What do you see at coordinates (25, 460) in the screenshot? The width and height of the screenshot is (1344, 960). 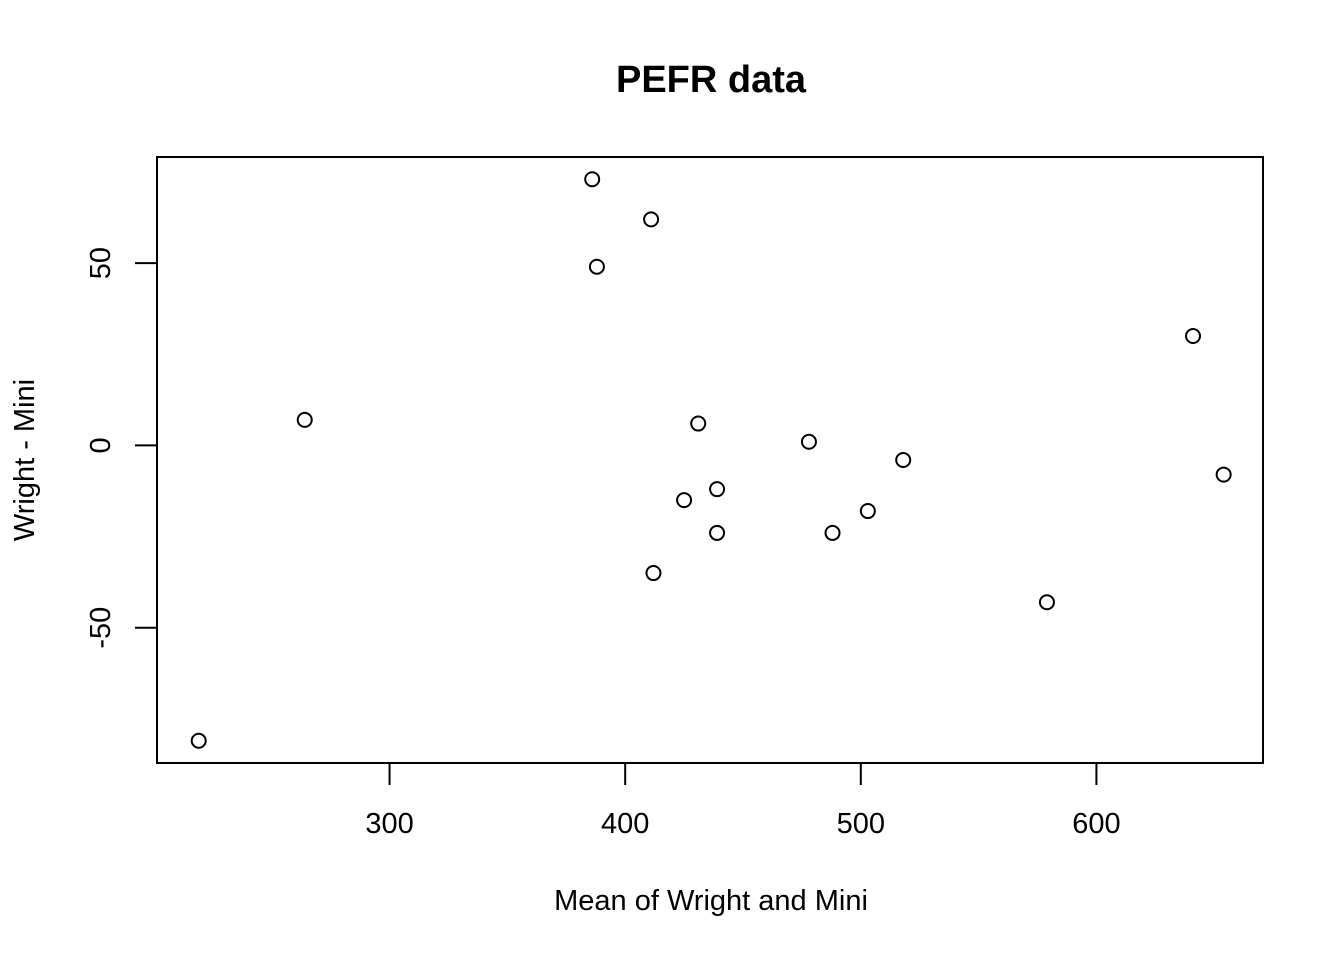 I see `y-axis-label: Wright - Mini` at bounding box center [25, 460].